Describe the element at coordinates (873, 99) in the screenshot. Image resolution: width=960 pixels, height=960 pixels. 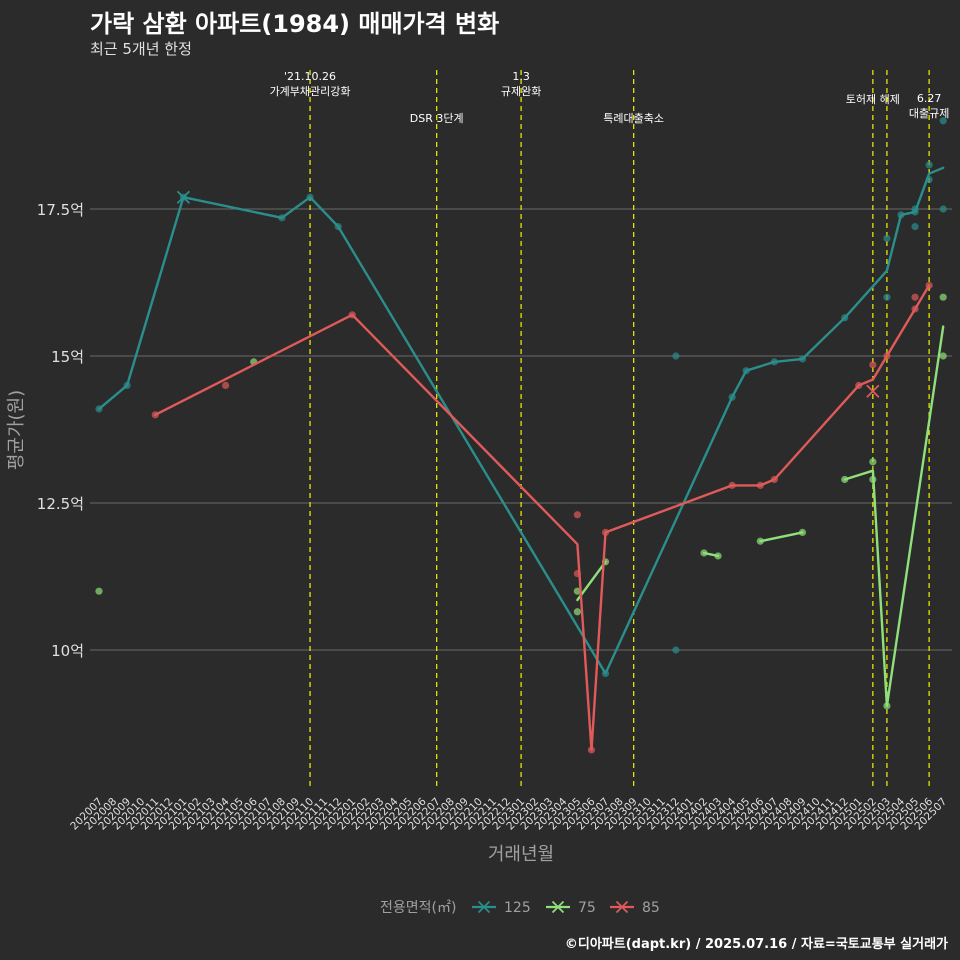
I see `event-label: 토허제 해제` at that location.